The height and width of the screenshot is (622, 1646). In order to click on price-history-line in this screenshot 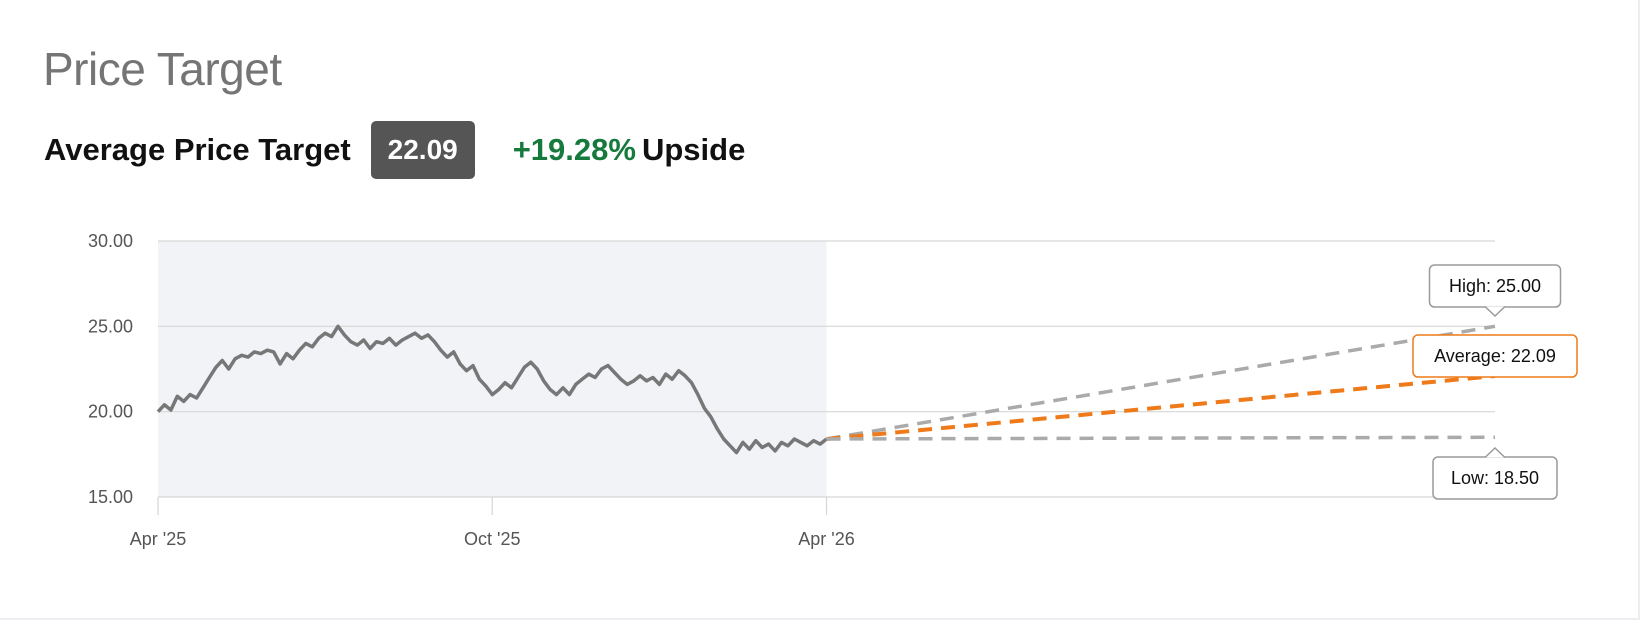, I will do `click(492, 389)`.